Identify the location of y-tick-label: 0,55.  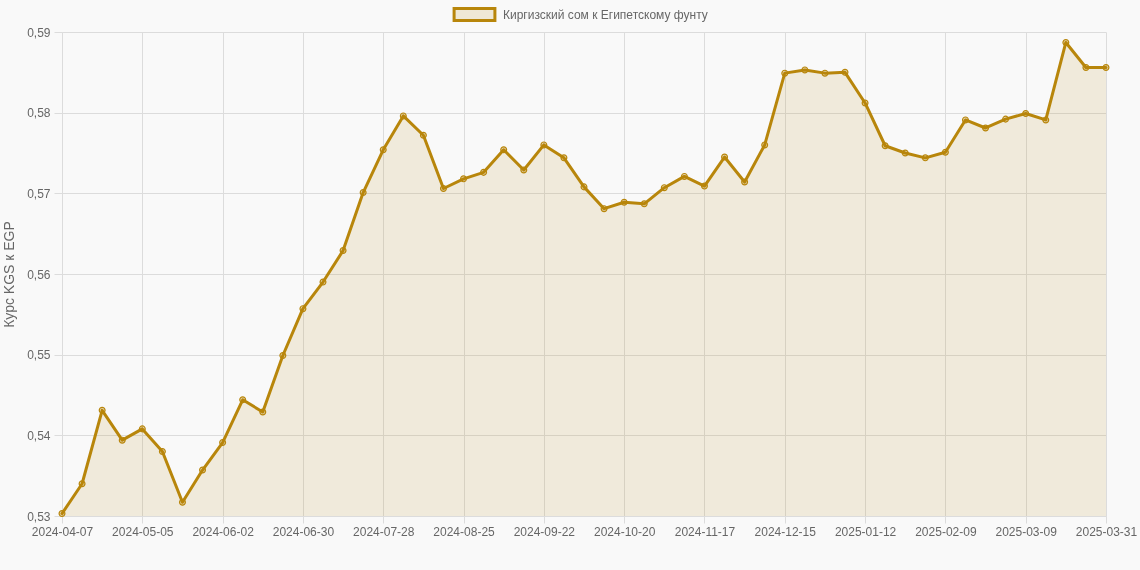
(39, 355).